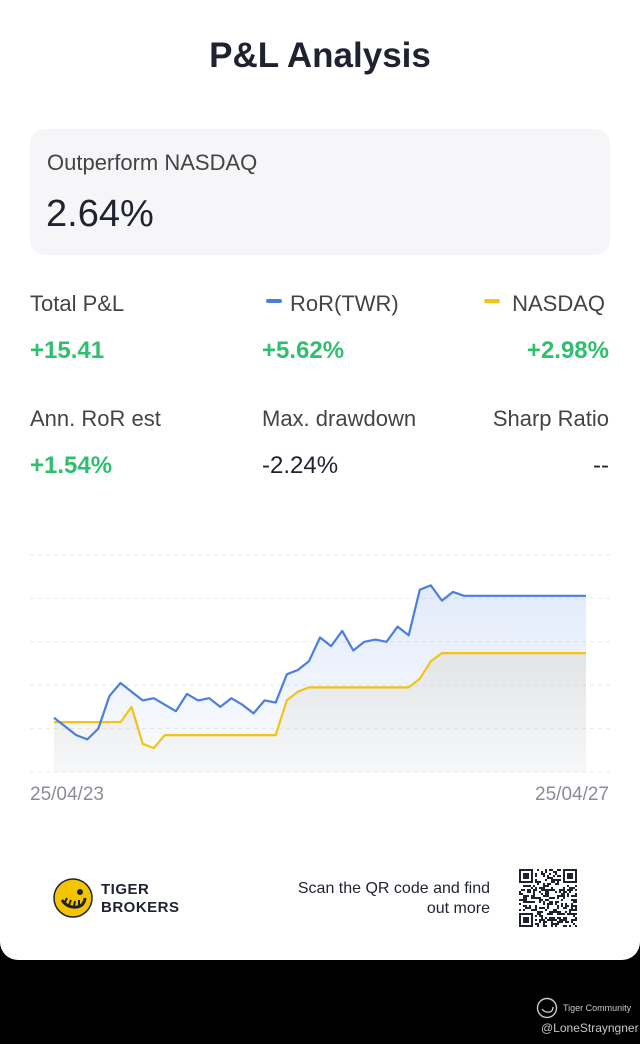  Describe the element at coordinates (77, 303) in the screenshot. I see `total-pl-label: Total P&L` at that location.